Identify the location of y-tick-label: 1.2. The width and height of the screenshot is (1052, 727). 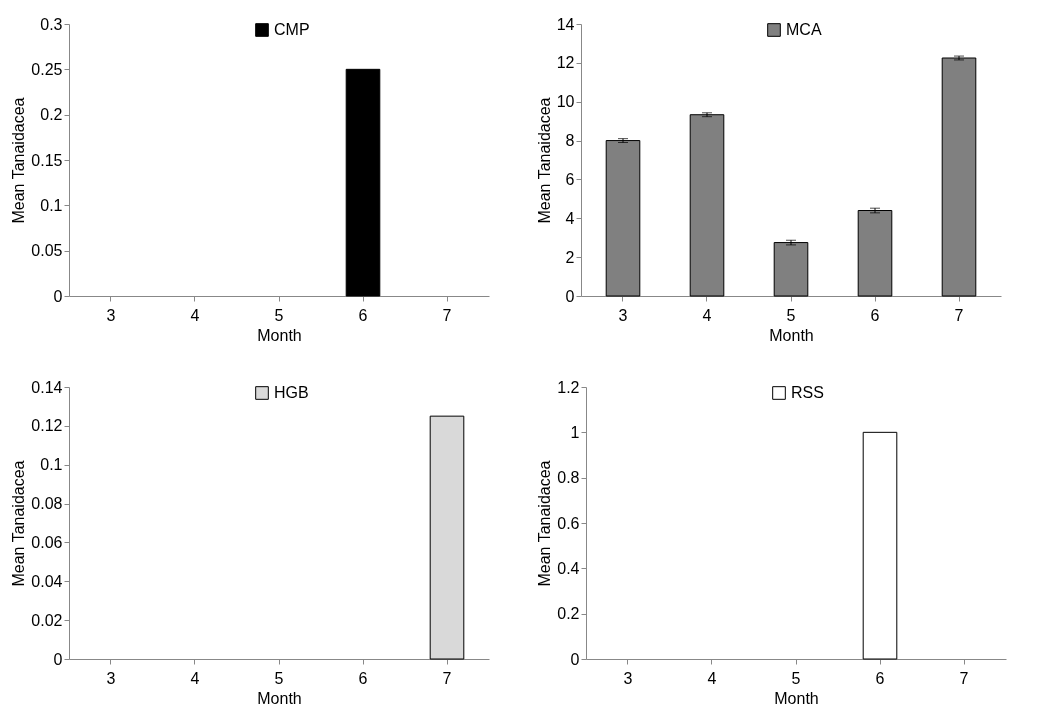
(568, 387).